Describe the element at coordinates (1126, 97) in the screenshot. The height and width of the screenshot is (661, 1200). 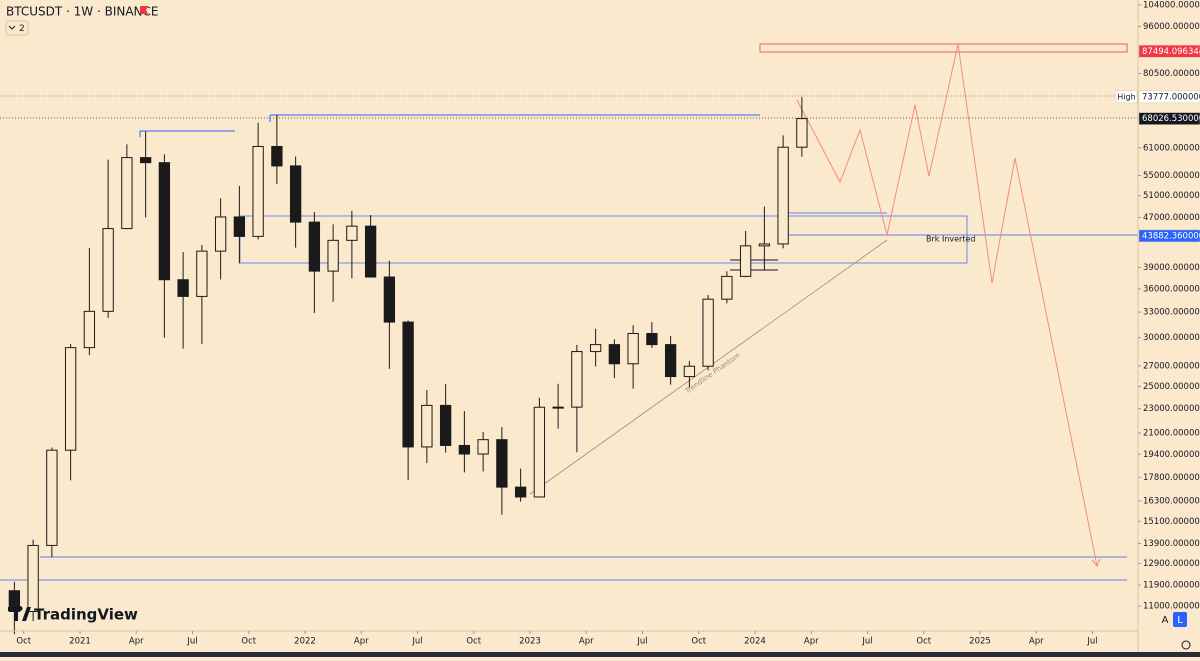
I see `price-tag-box` at that location.